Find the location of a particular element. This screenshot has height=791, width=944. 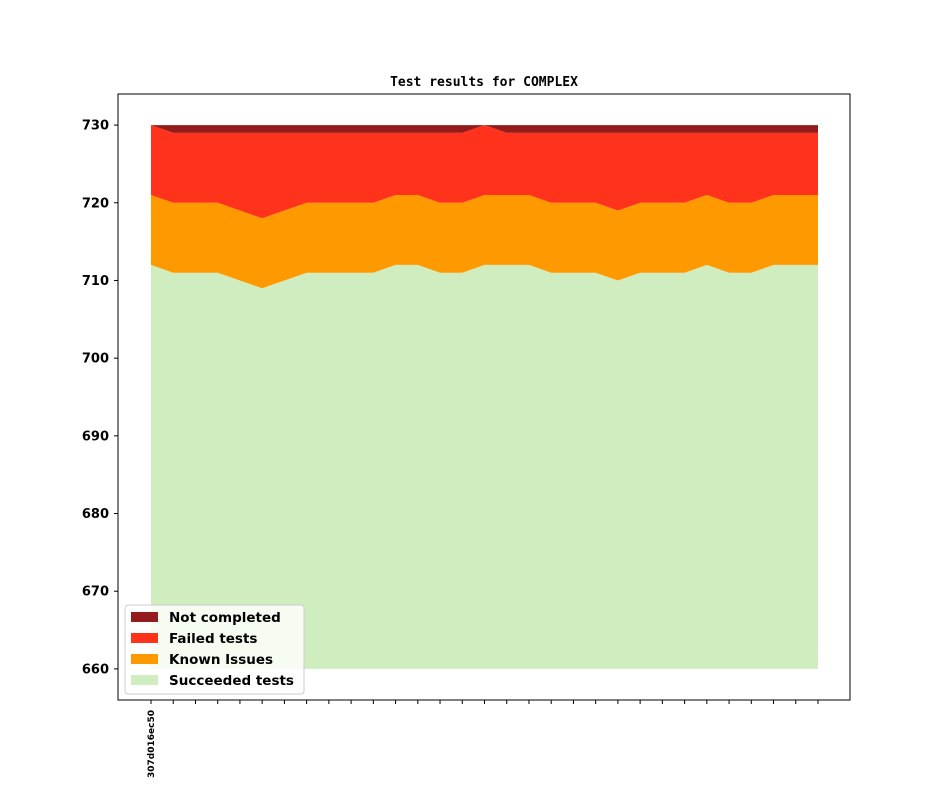

x-tick-label: 307d016ec50 is located at coordinates (152, 744).